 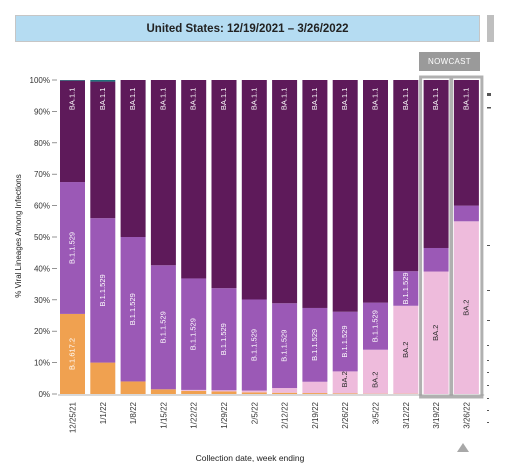 What do you see at coordinates (463, 447) in the screenshot?
I see `nowcast-scroll-arrow` at bounding box center [463, 447].